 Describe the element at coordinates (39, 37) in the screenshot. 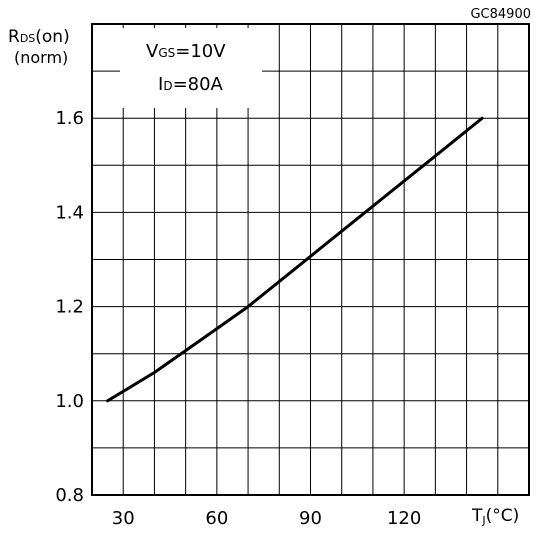

I see `y-axis-label: RDS(on)` at that location.